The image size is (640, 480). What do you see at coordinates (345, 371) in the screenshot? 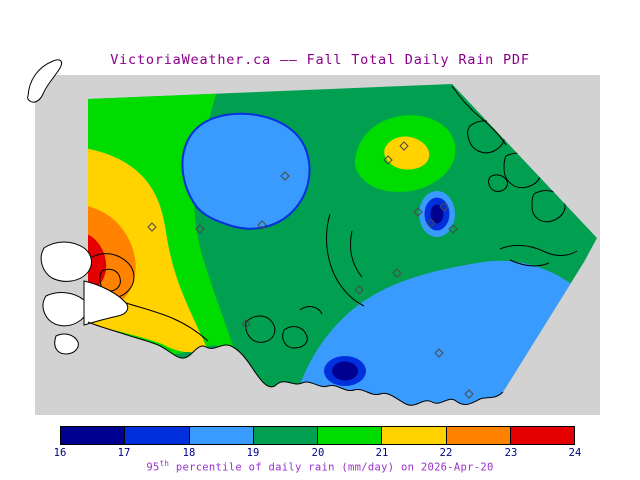
I see `contour-region-16-17-south` at bounding box center [345, 371].